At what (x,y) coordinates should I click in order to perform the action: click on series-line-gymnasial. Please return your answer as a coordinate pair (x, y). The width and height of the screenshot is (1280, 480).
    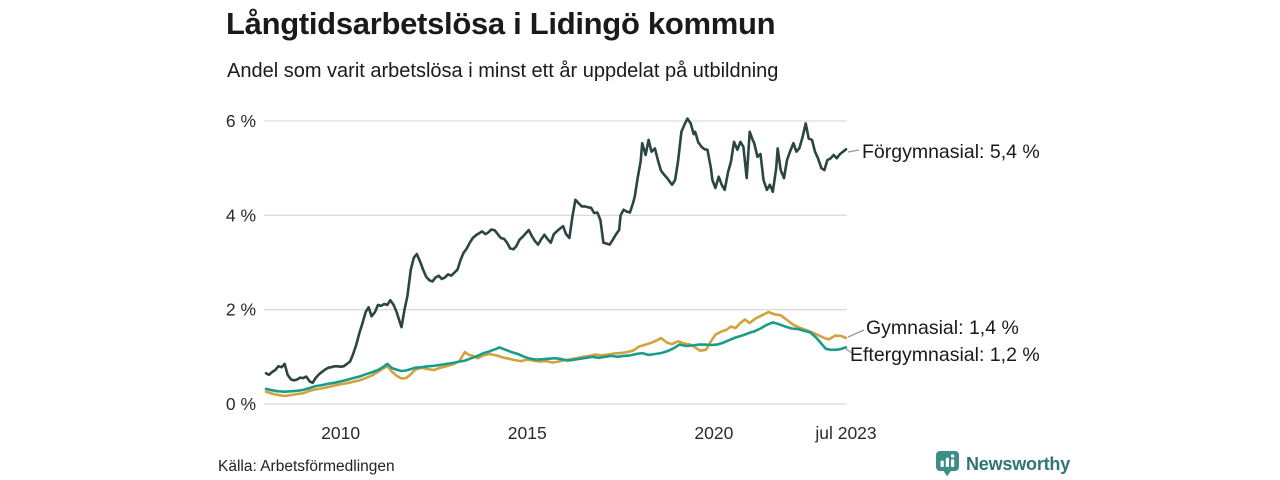
    Looking at the image, I should click on (556, 354).